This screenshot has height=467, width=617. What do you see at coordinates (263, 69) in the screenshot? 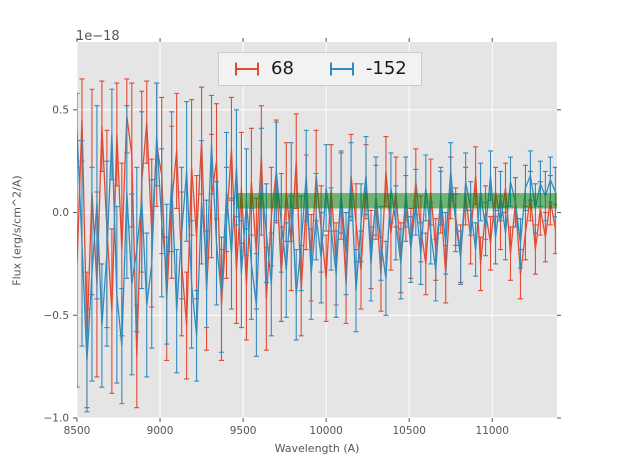
I see `legend-entry-68: 68` at bounding box center [263, 69].